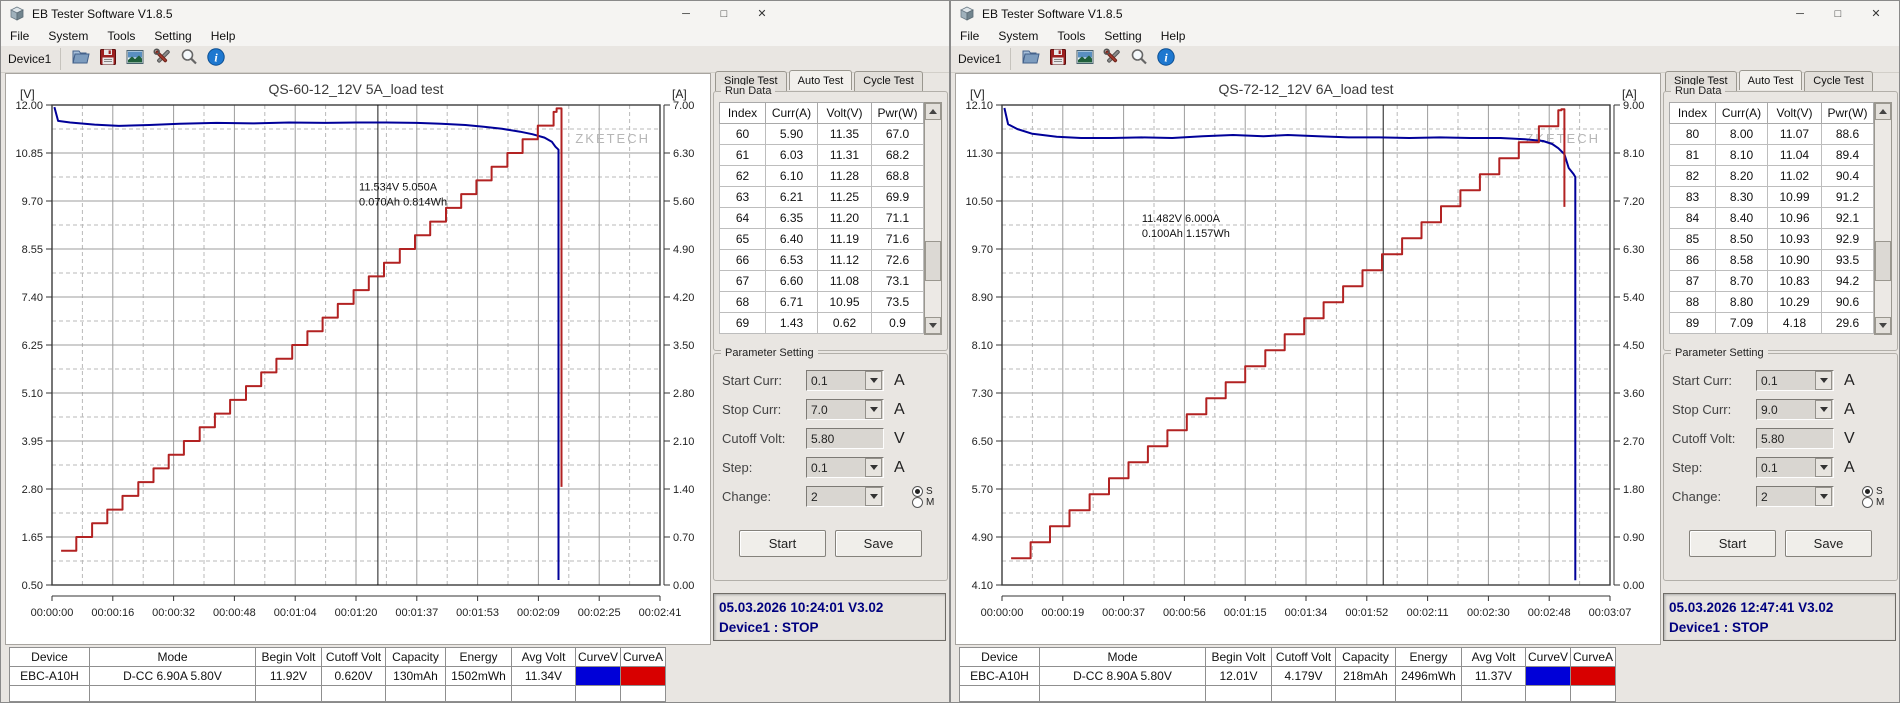 The height and width of the screenshot is (703, 1900). I want to click on info-icon: i, so click(1166, 59).